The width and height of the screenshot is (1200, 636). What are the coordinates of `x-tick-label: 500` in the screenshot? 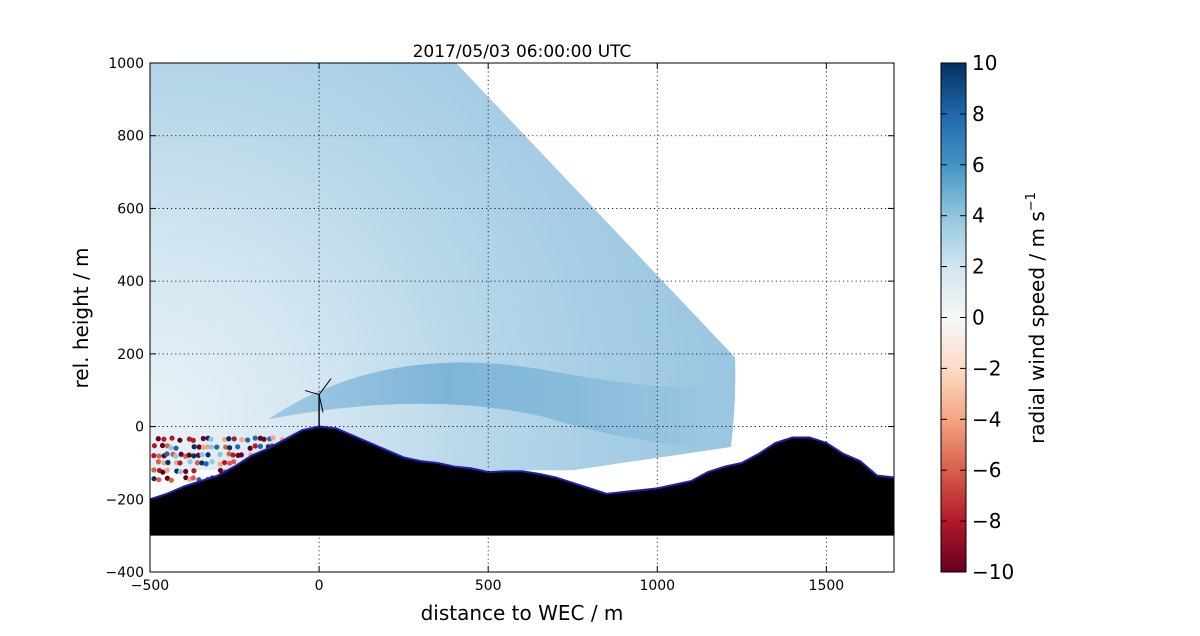 It's located at (488, 586).